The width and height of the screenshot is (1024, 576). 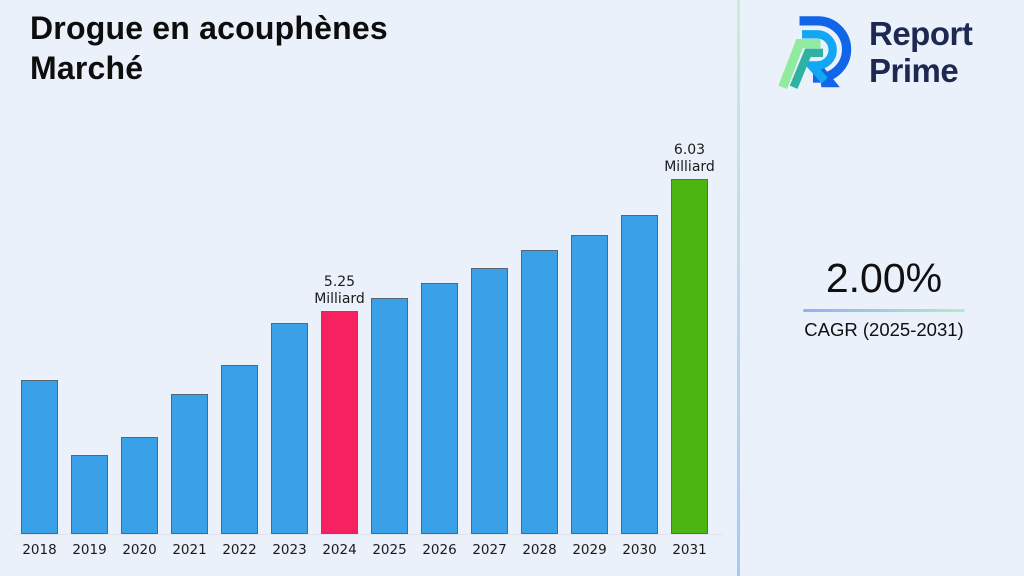 I want to click on bar-2023, so click(x=289, y=428).